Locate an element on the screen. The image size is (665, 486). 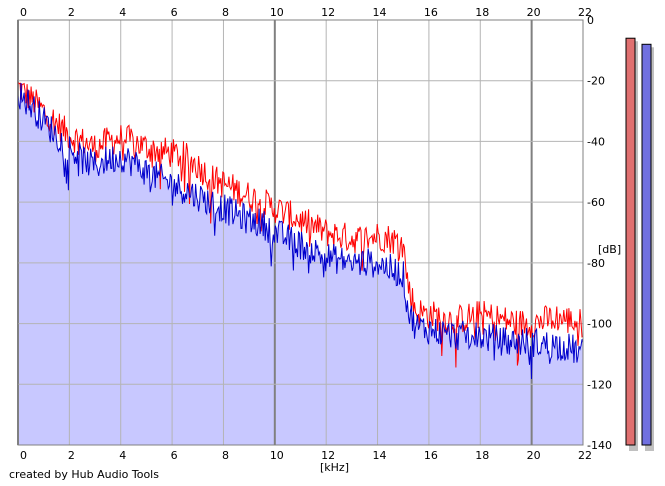
x-tick-label-bottom: 22 is located at coordinates (585, 455).